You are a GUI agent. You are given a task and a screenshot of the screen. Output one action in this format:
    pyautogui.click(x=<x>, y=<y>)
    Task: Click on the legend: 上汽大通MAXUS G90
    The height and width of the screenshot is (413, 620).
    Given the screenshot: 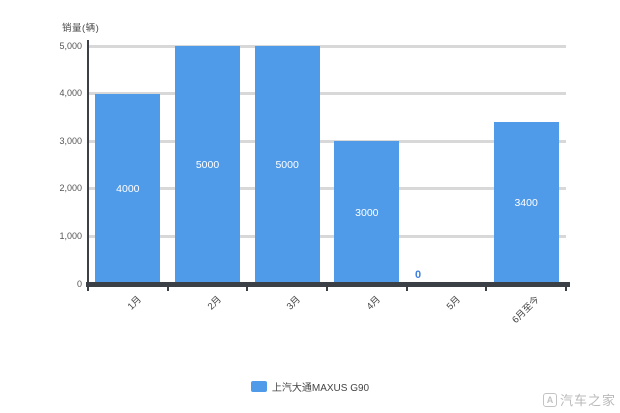 What is the action you would take?
    pyautogui.click(x=310, y=386)
    